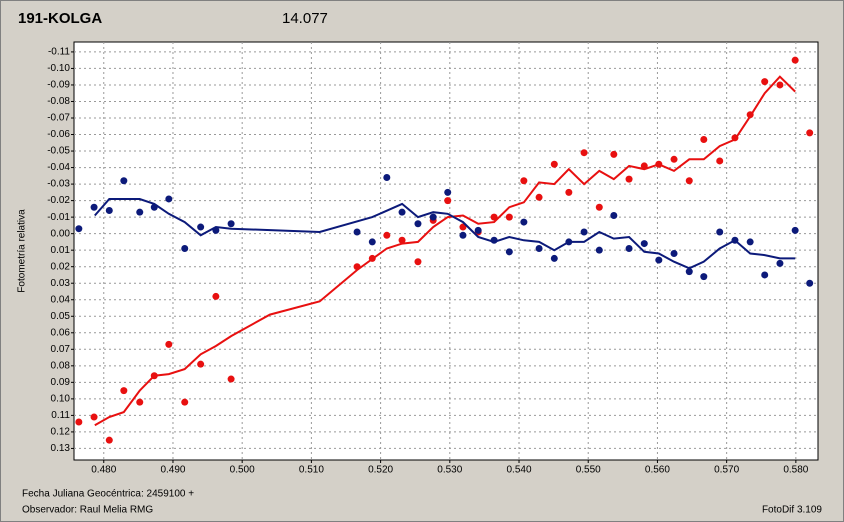 This screenshot has height=522, width=844. What do you see at coordinates (61, 299) in the screenshot?
I see `y-tick-label: 0.04` at bounding box center [61, 299].